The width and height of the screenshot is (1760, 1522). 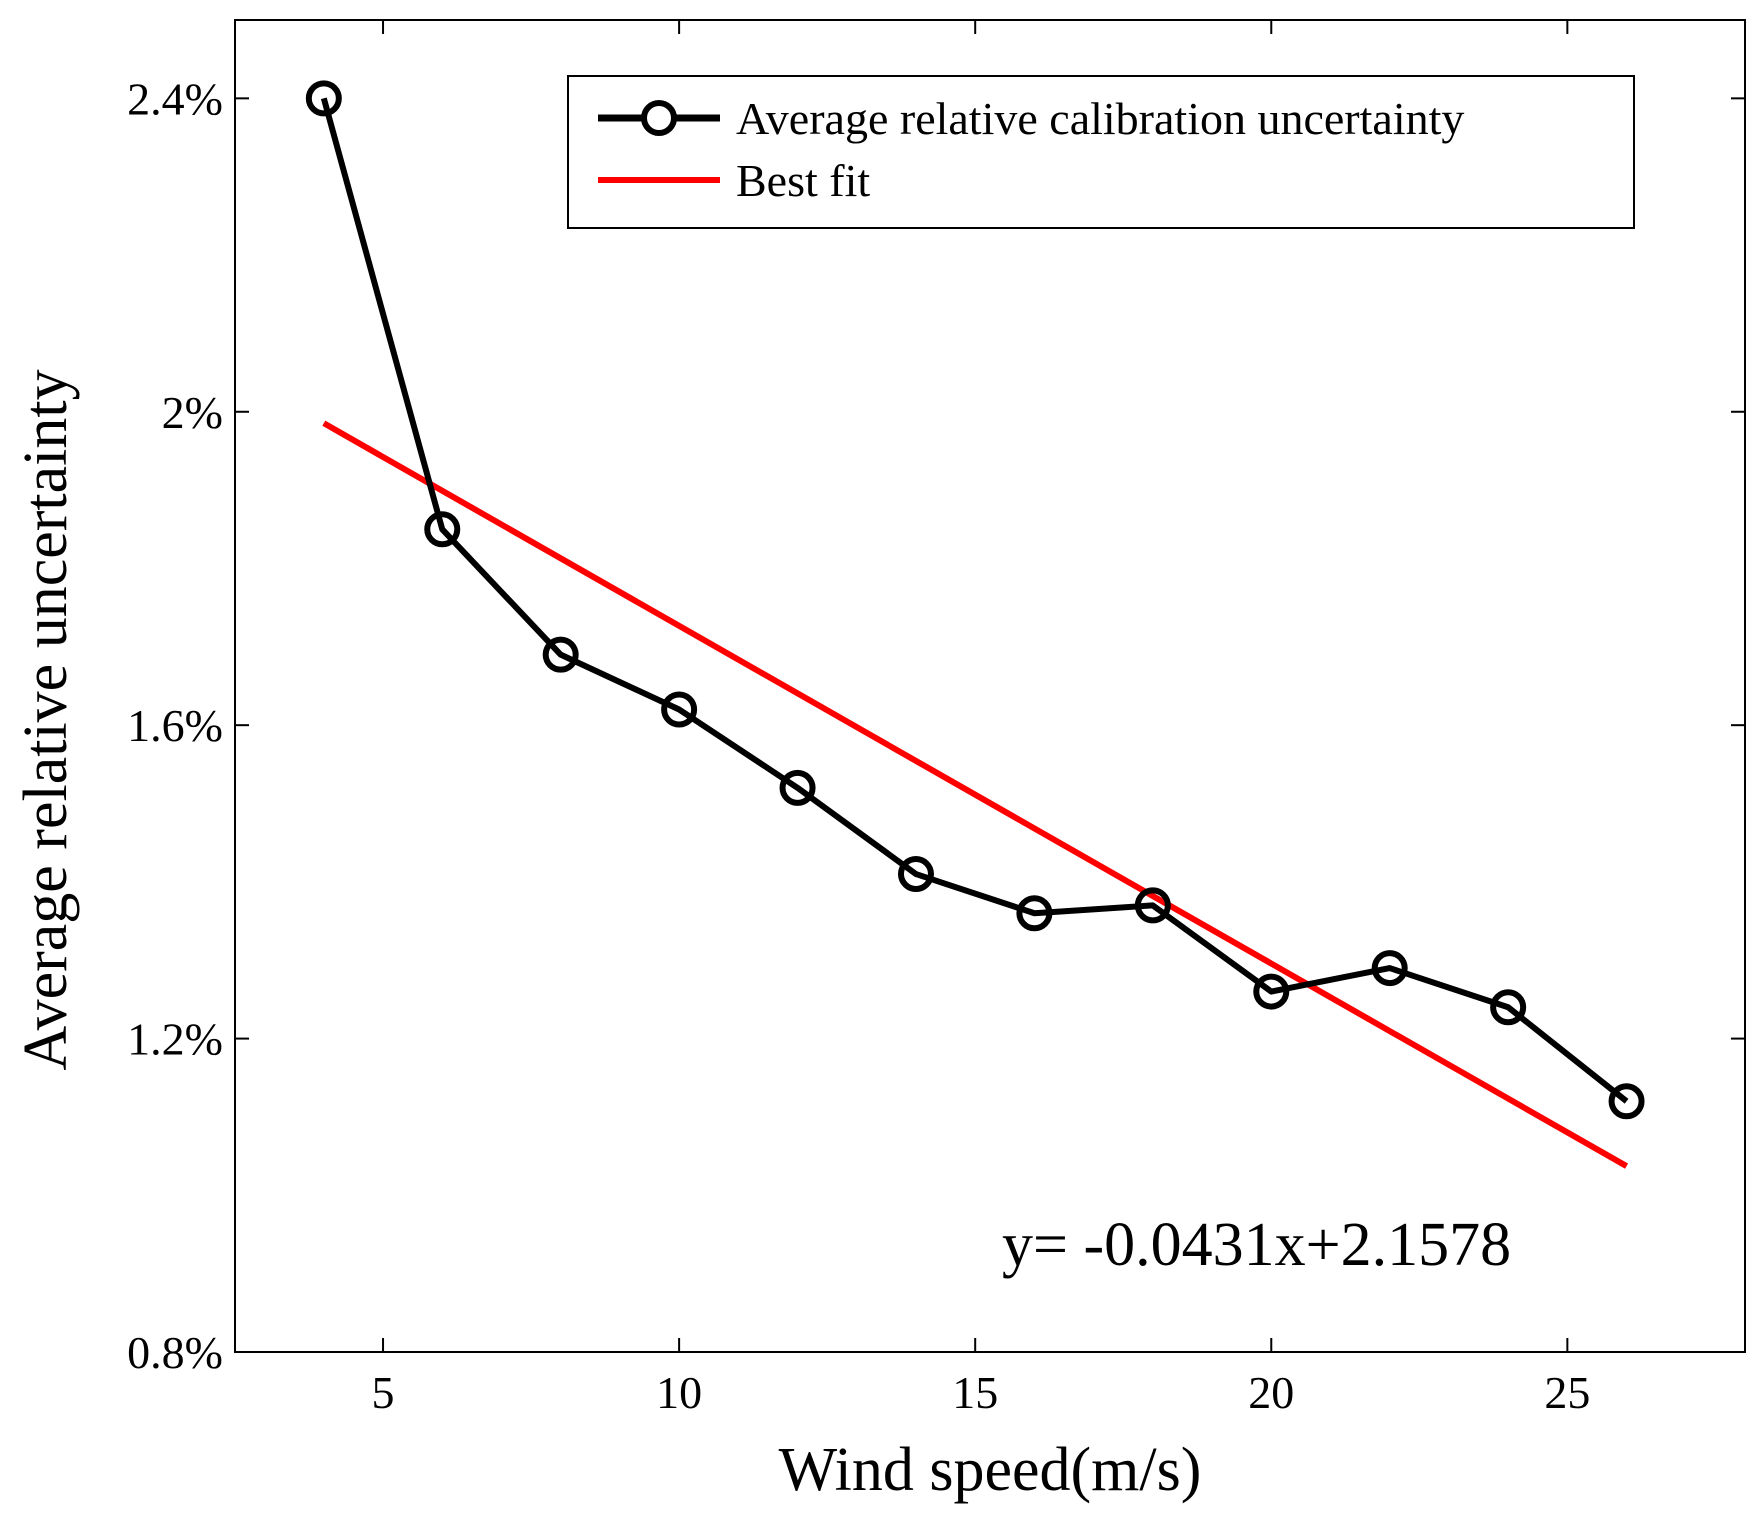 What do you see at coordinates (46, 719) in the screenshot?
I see `y-axis-title: Average relative uncertainty` at bounding box center [46, 719].